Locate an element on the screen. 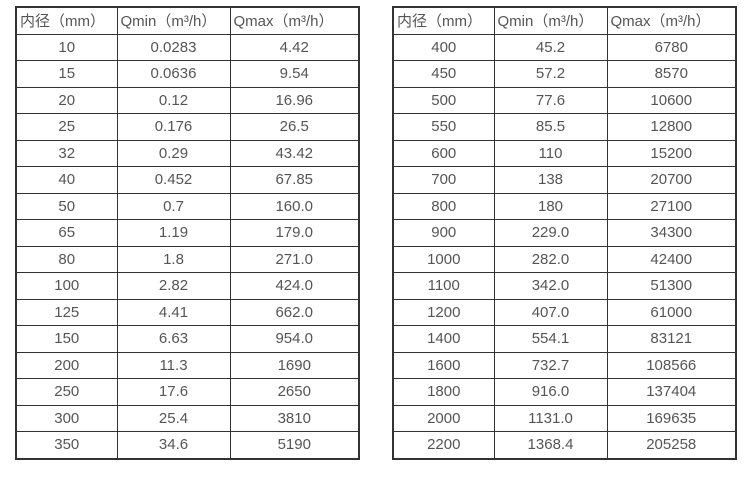 Image resolution: width=750 pixels, height=483 pixels. table-cell: 57.2 is located at coordinates (550, 74).